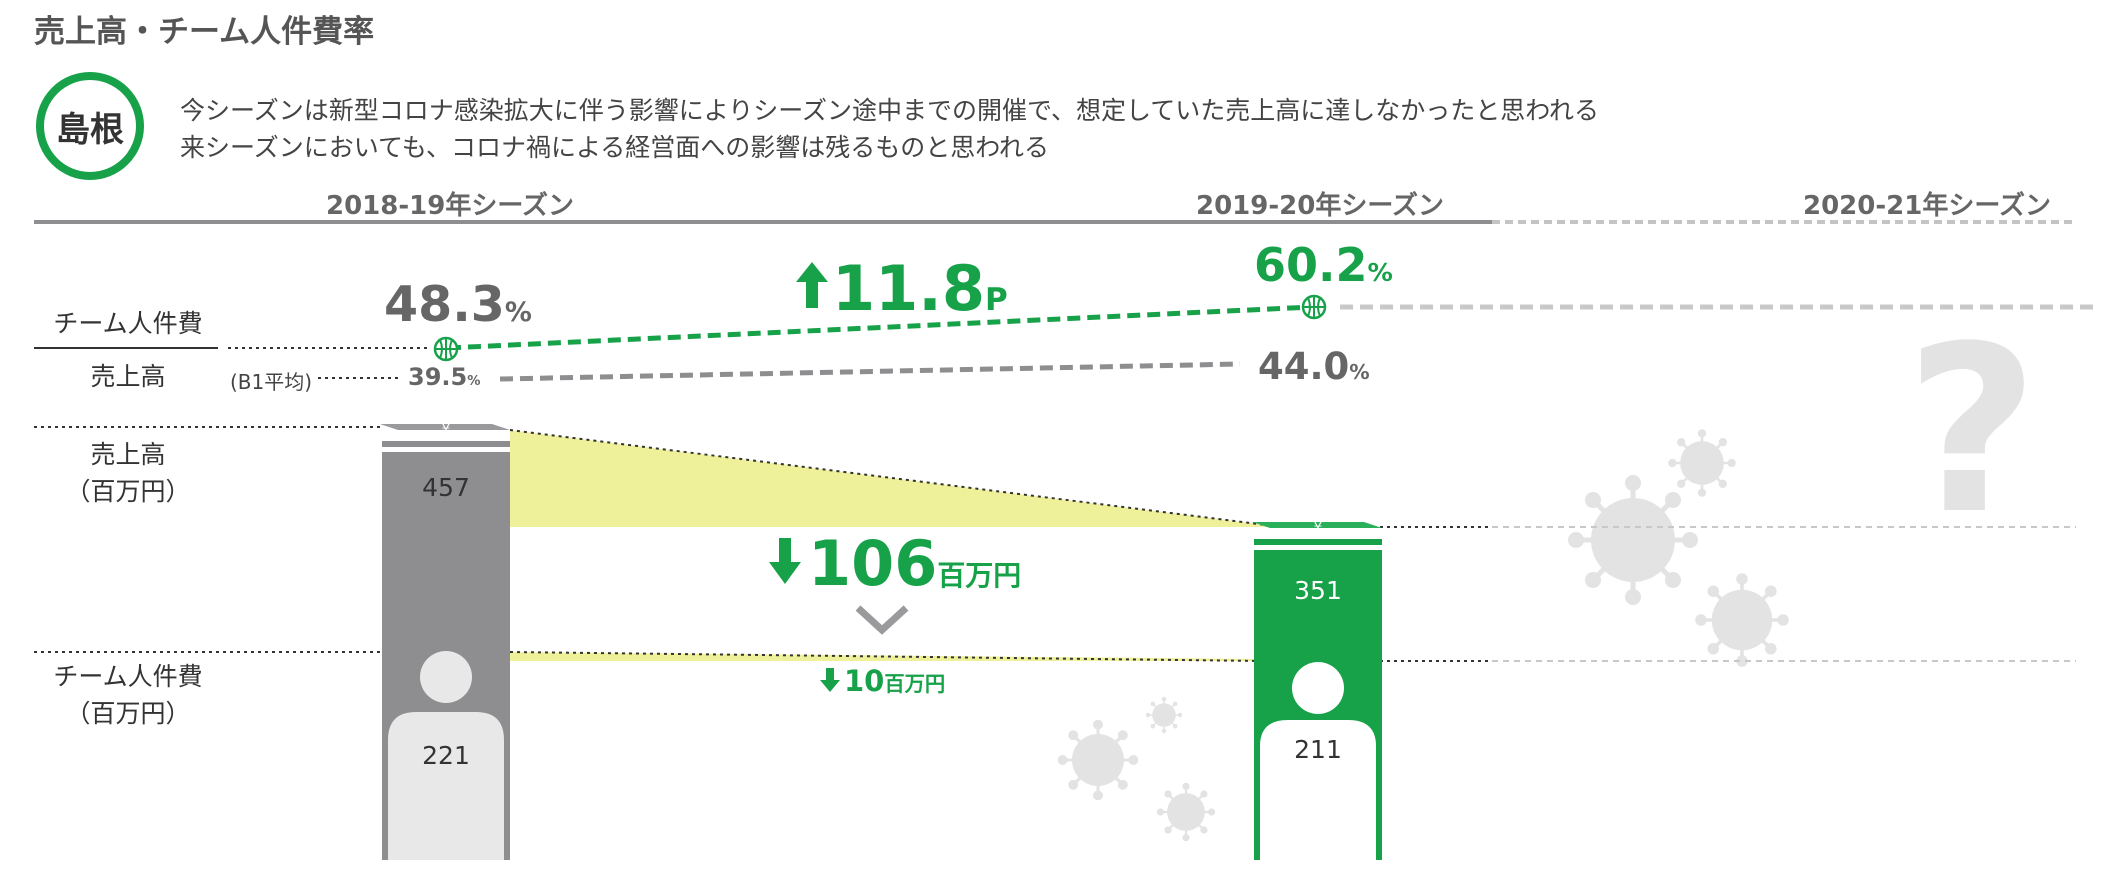 The height and width of the screenshot is (881, 2116). Describe the element at coordinates (1318, 590) in the screenshot. I see `sales-value-2019-20: 351` at that location.